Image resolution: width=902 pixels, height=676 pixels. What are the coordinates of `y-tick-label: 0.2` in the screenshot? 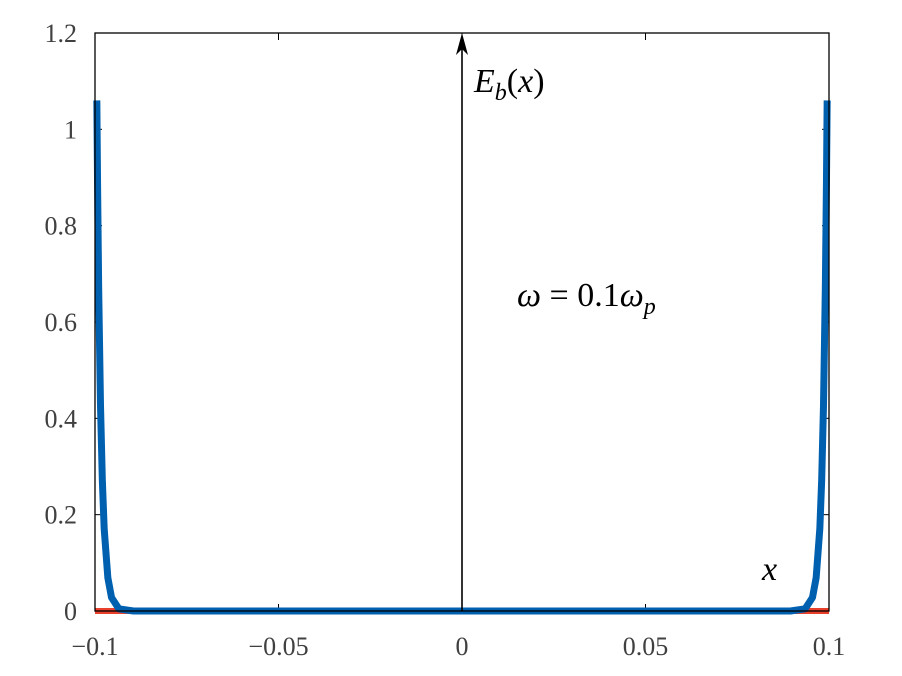 It's located at (61, 515).